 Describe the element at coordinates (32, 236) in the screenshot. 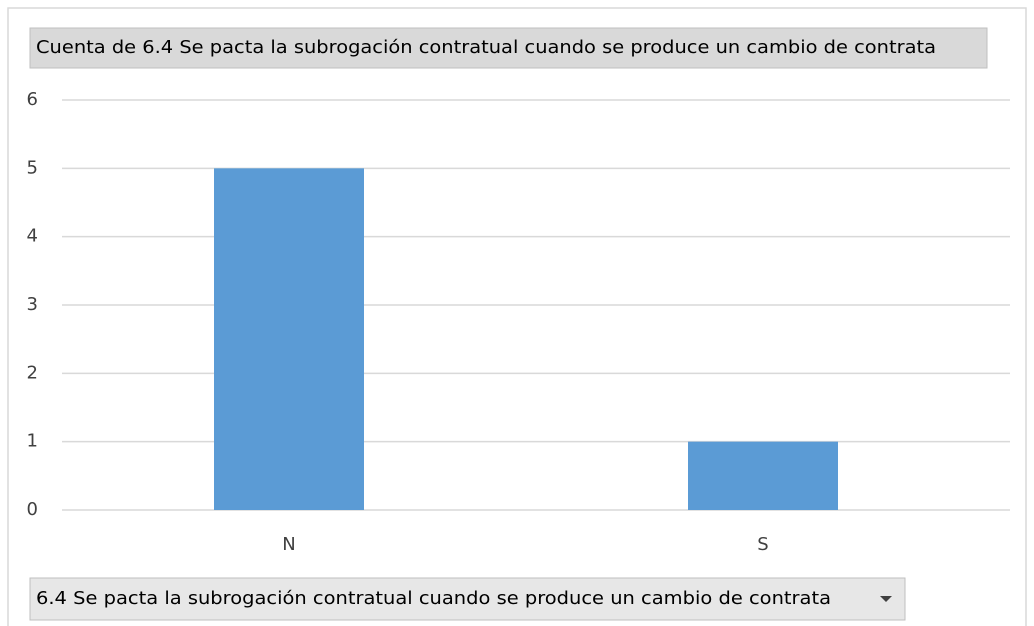

I see `y-tick-label: 4` at that location.